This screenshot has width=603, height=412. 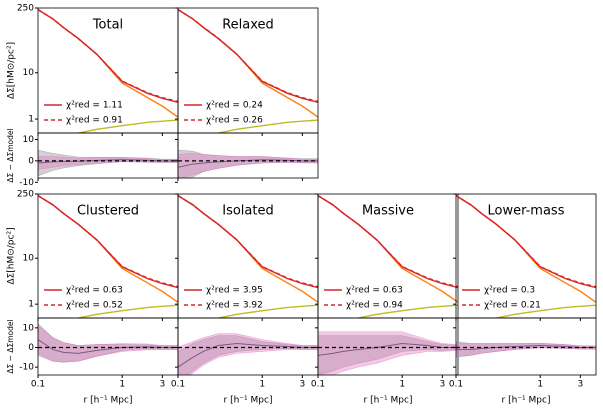 What do you see at coordinates (94, 106) in the screenshot?
I see `legend-label: χ²red = 1.11` at bounding box center [94, 106].